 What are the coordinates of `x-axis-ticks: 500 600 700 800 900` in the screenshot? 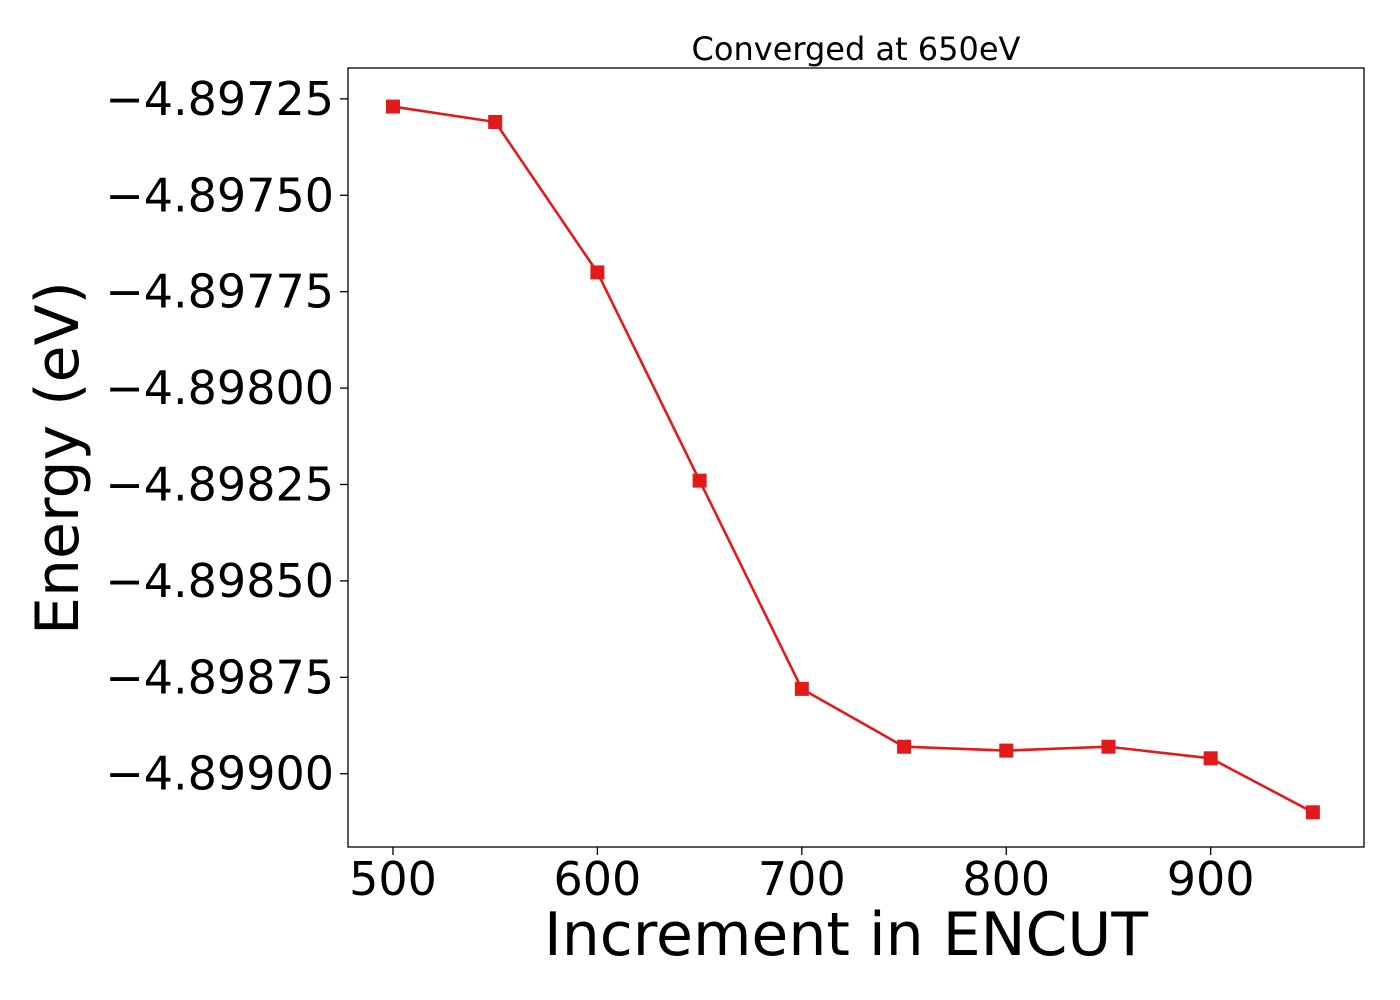 It's located at (802, 876).